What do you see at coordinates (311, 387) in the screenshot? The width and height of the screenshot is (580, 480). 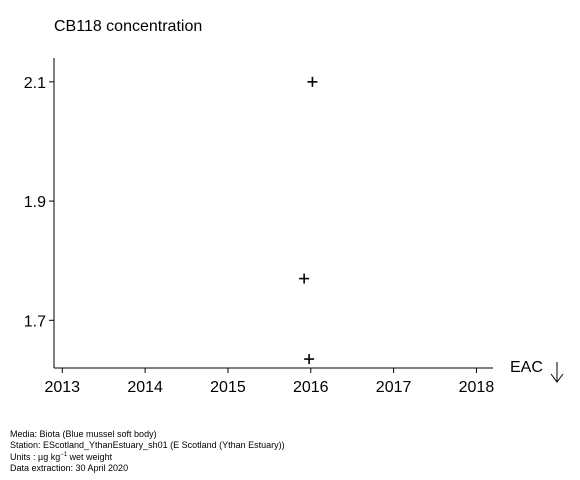 I see `x-tick-label: 2016` at bounding box center [311, 387].